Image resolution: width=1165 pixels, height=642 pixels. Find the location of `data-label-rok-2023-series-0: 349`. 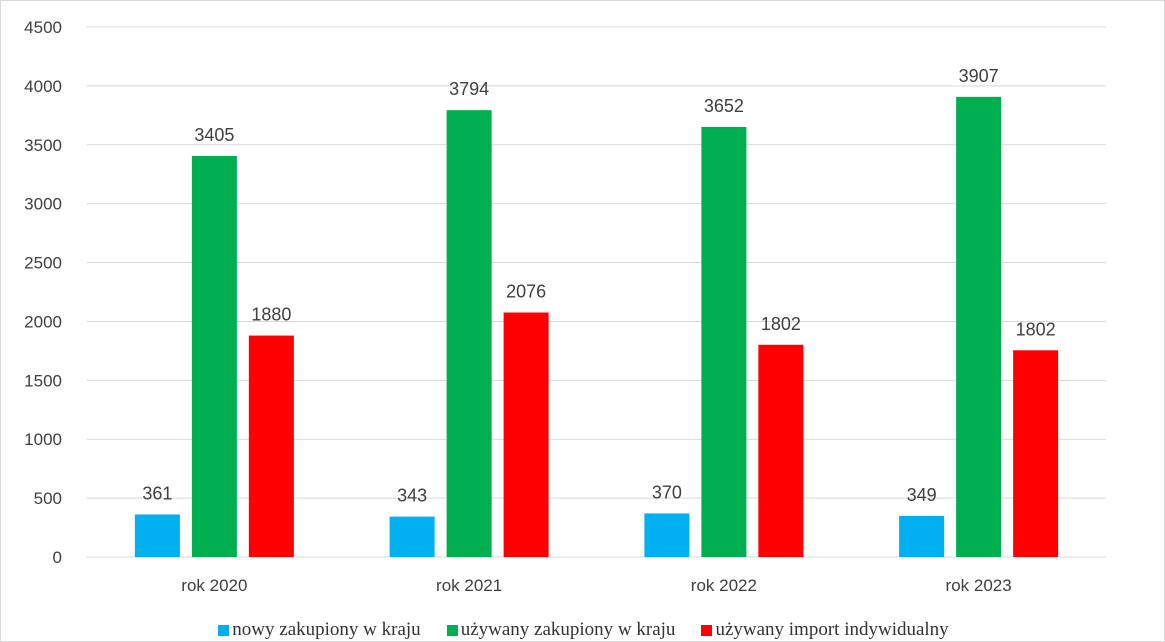

data-label-rok-2023-series-0: 349 is located at coordinates (922, 495).